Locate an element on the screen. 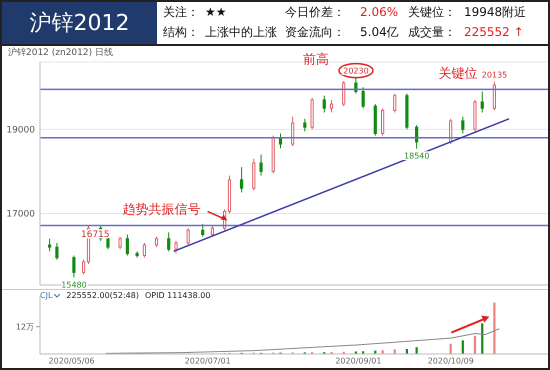 This screenshot has width=550, height=370. x-tick-label: 2020/07/01 is located at coordinates (207, 361).